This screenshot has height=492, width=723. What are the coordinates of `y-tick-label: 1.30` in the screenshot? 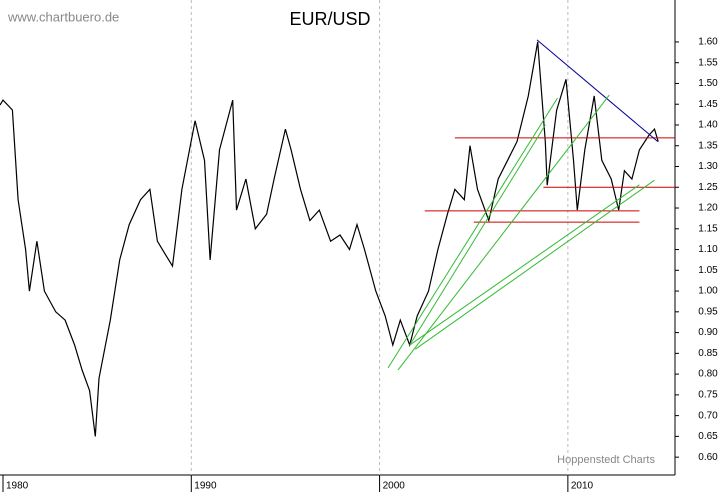 It's located at (708, 166).